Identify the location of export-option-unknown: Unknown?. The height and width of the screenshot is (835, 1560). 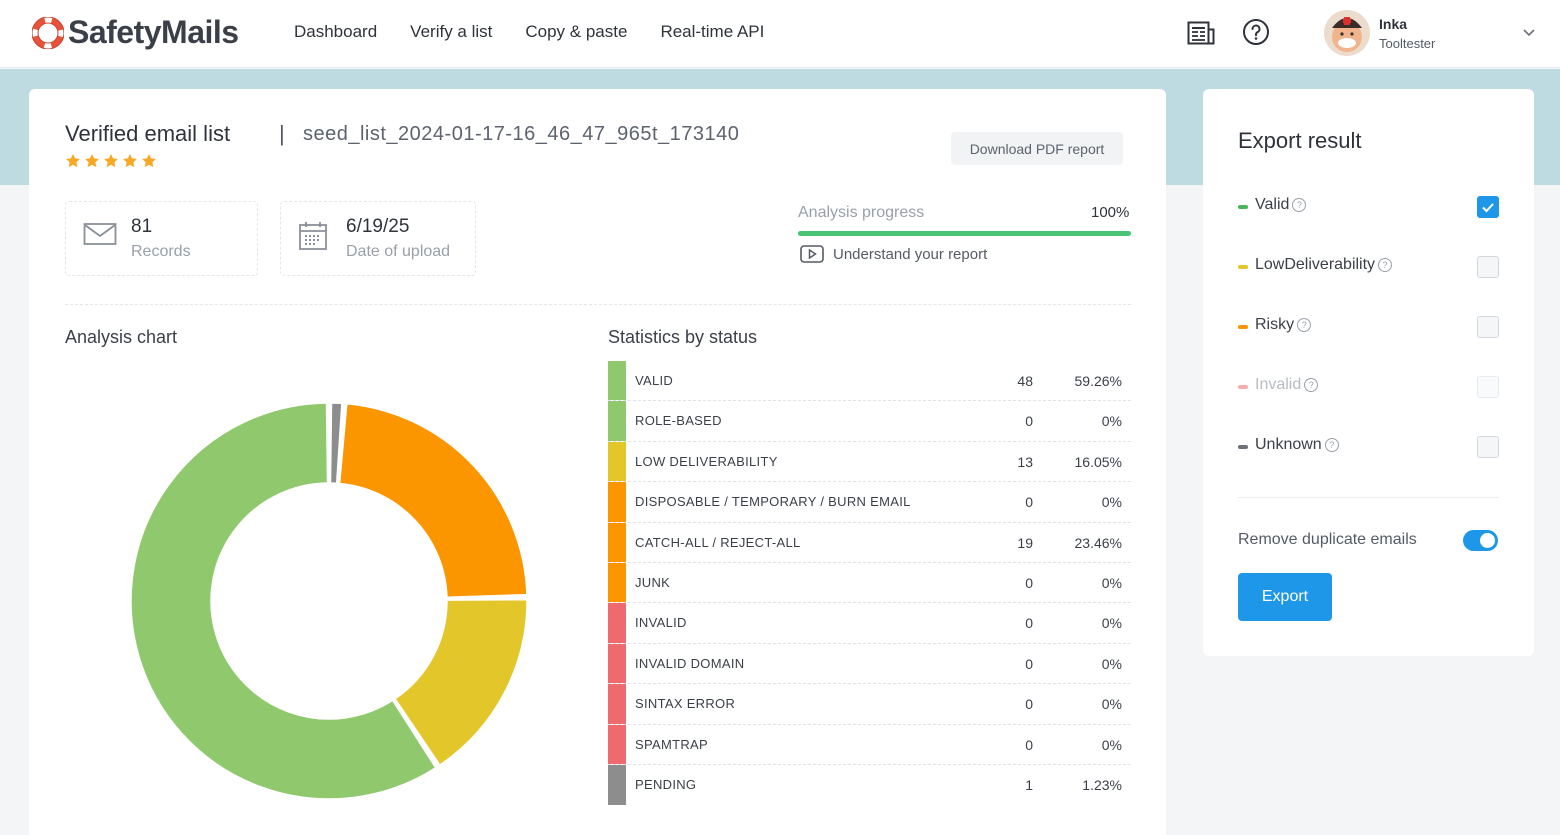
(1368, 447).